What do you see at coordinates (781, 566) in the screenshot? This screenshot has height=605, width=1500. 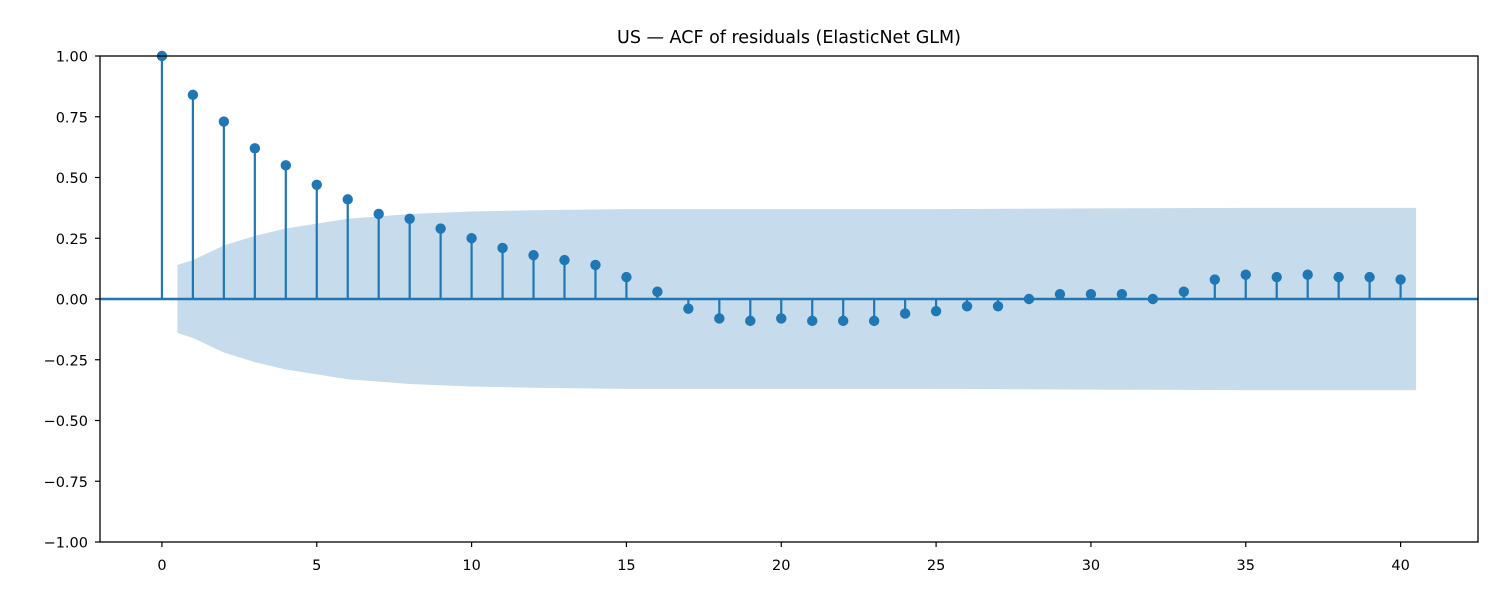 I see `x-tick-label: 20` at bounding box center [781, 566].